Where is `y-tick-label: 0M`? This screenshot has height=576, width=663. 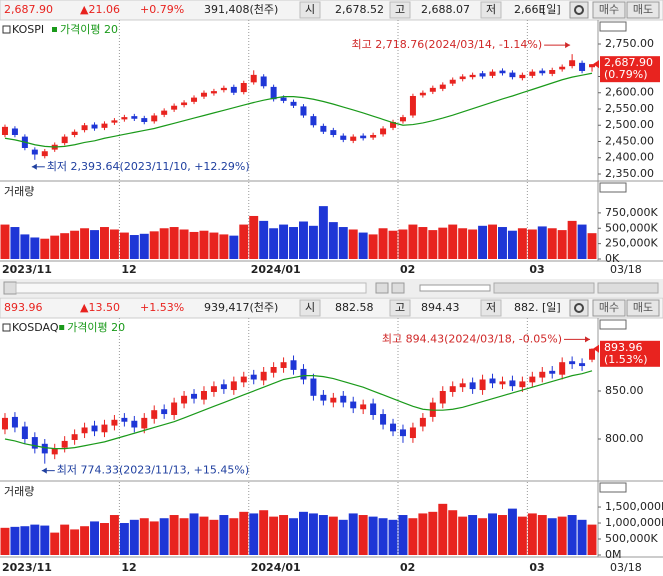
y-tick-label: 0M is located at coordinates (613, 554).